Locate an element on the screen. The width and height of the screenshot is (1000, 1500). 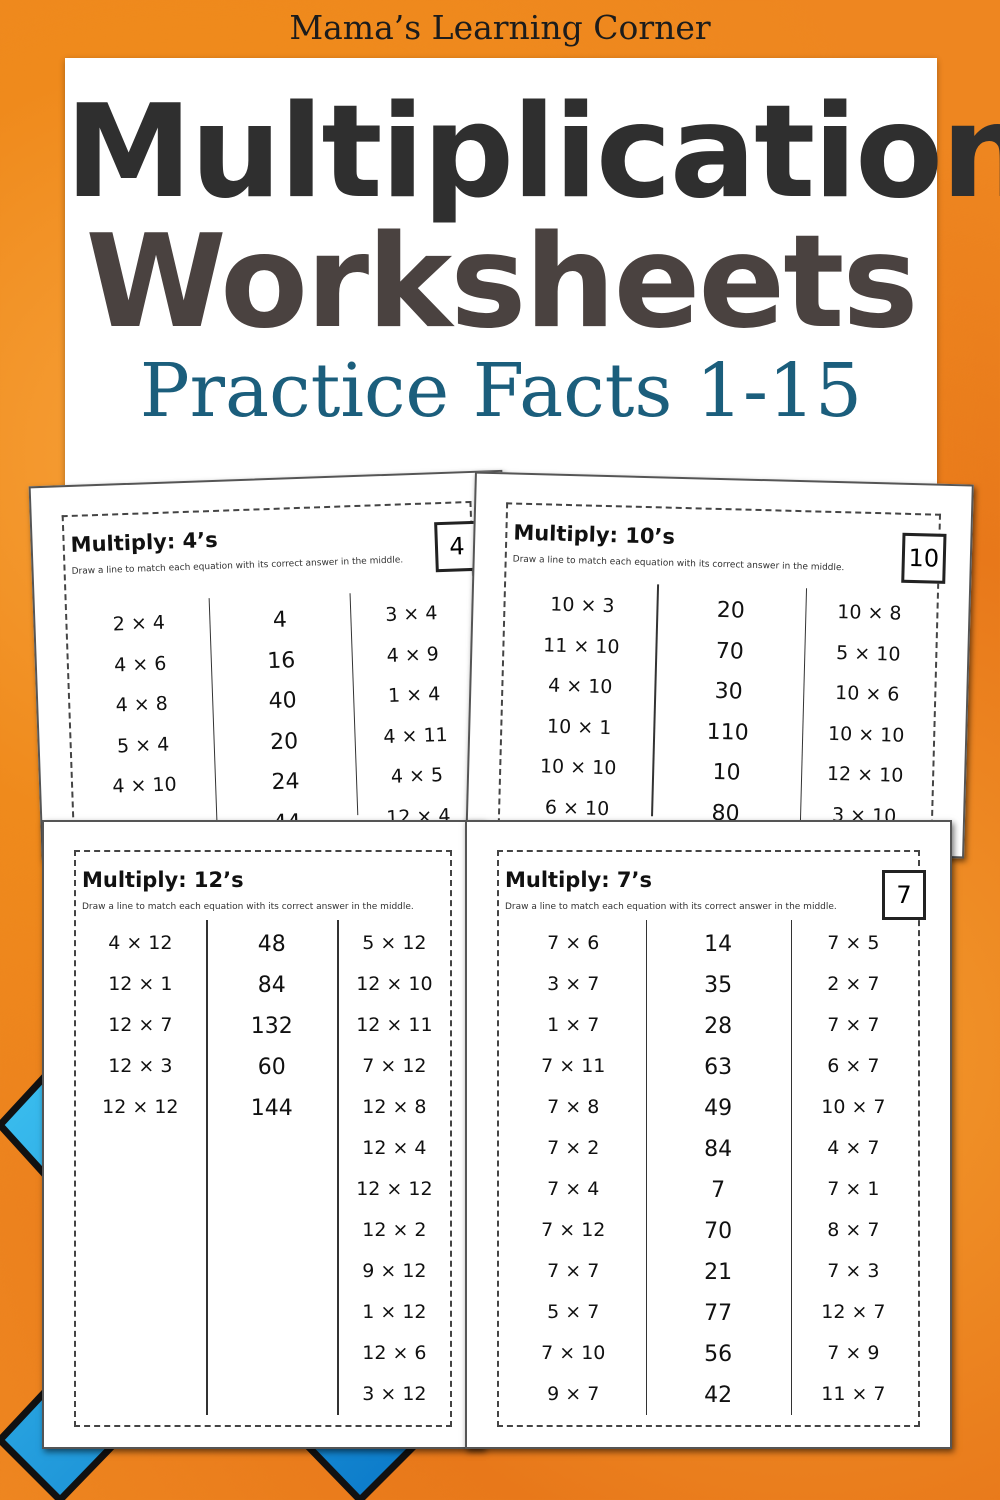
cell-middle: 35 is located at coordinates (718, 985).